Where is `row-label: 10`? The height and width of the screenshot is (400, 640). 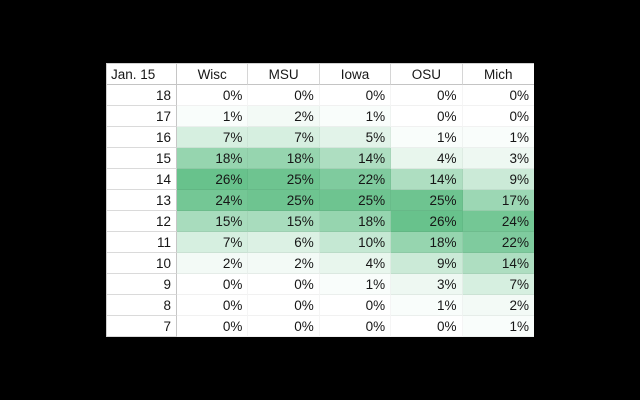
row-label: 10 is located at coordinates (142, 263).